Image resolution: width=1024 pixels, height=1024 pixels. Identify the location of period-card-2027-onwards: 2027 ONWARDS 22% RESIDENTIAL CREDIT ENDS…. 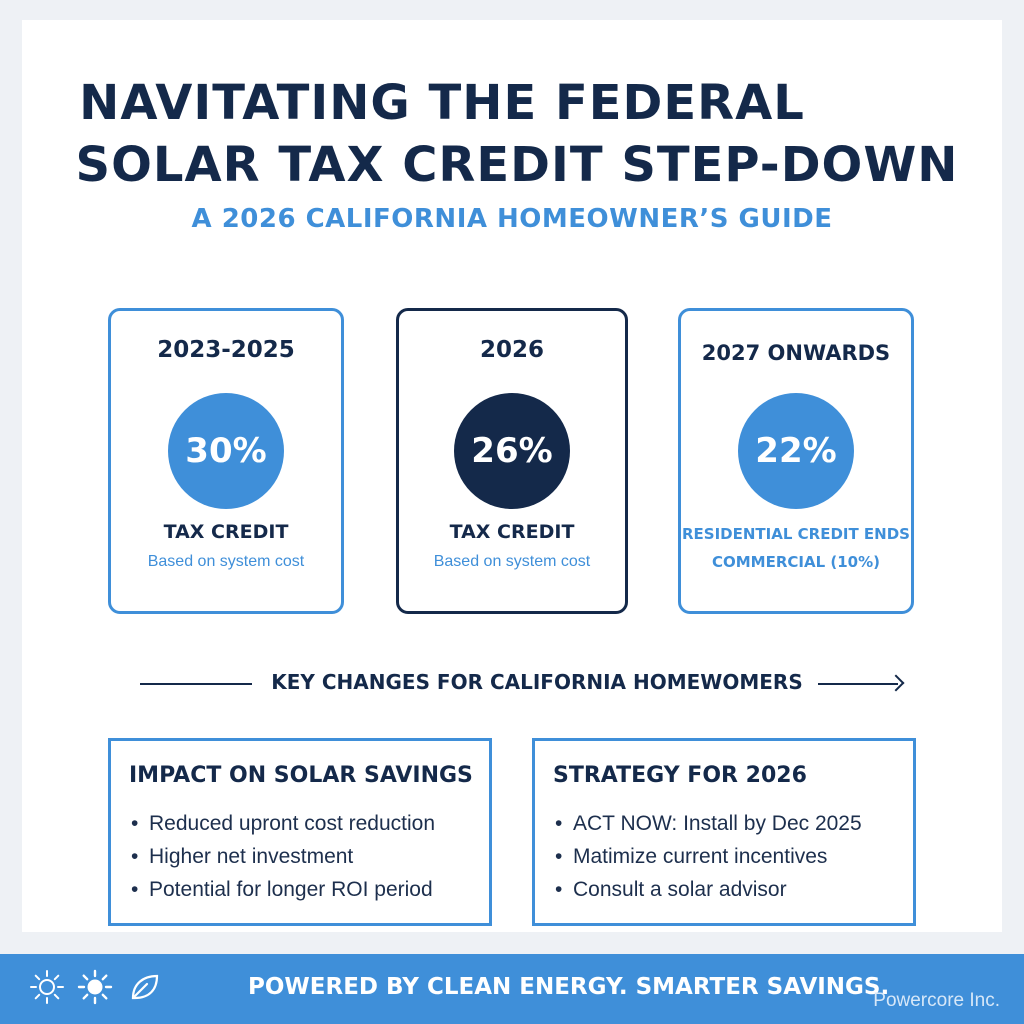
(796, 461).